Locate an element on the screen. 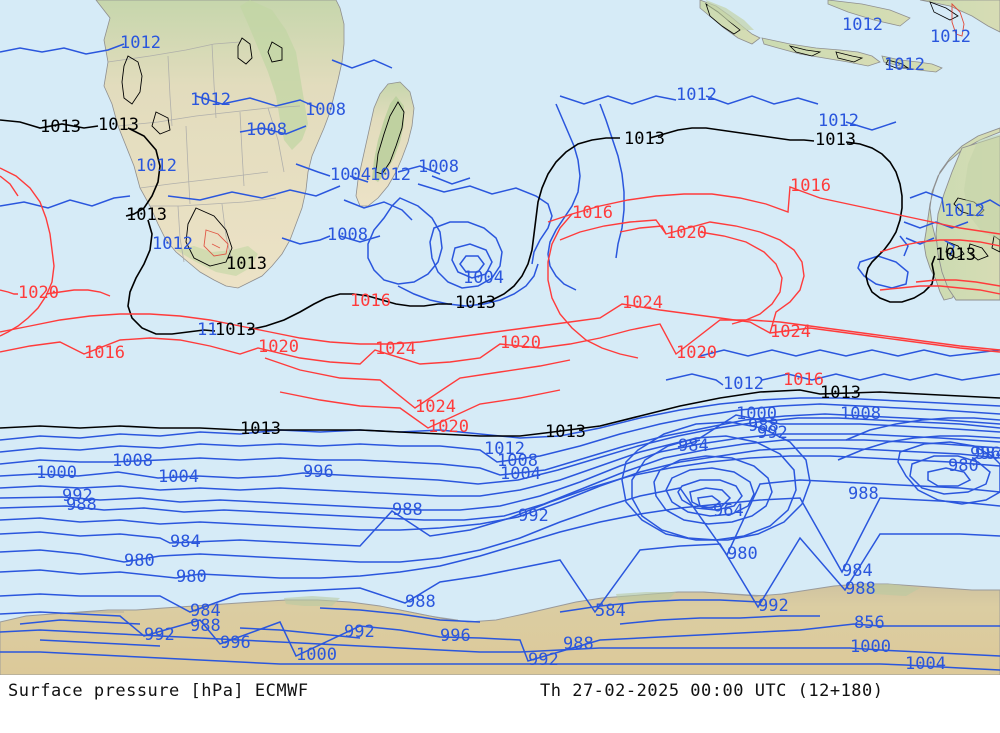 This screenshot has width=1000, height=733. valid-time: Th 27-02-2025 00:00 UTC (12+180) is located at coordinates (712, 691).